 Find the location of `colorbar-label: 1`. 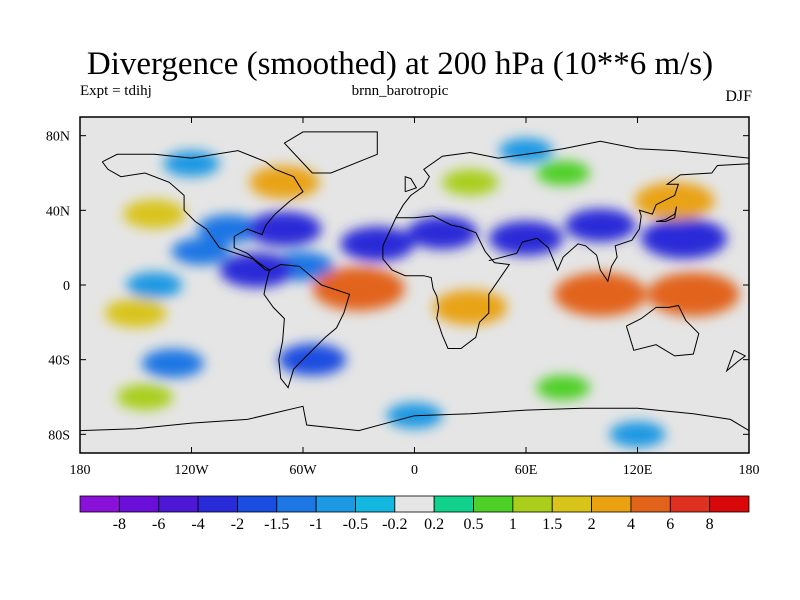

colorbar-label: 1 is located at coordinates (513, 524).